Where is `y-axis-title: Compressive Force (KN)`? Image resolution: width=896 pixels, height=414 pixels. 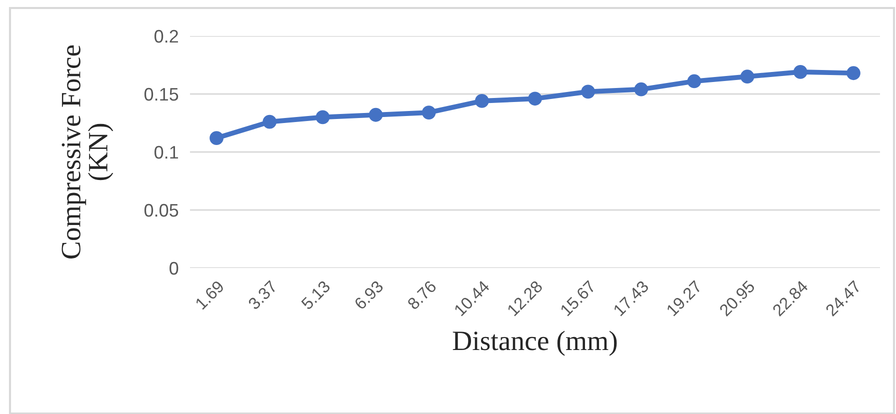 y-axis-title: Compressive Force (KN) is located at coordinates (88, 151).